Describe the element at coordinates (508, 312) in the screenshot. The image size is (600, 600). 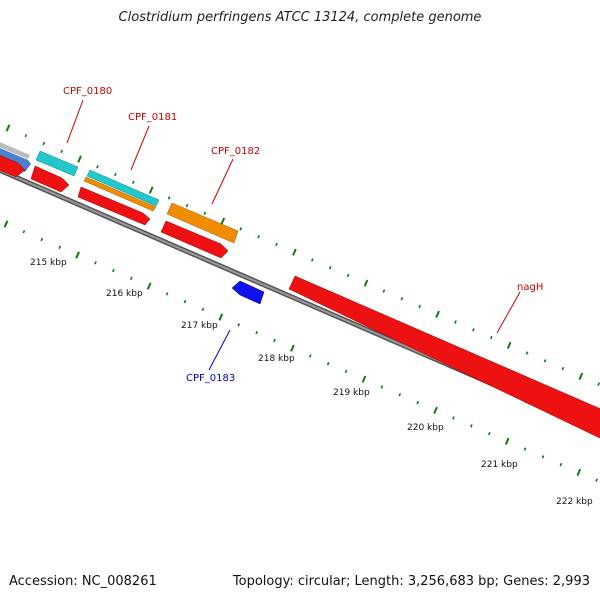
I see `pointer-line-nagH` at that location.